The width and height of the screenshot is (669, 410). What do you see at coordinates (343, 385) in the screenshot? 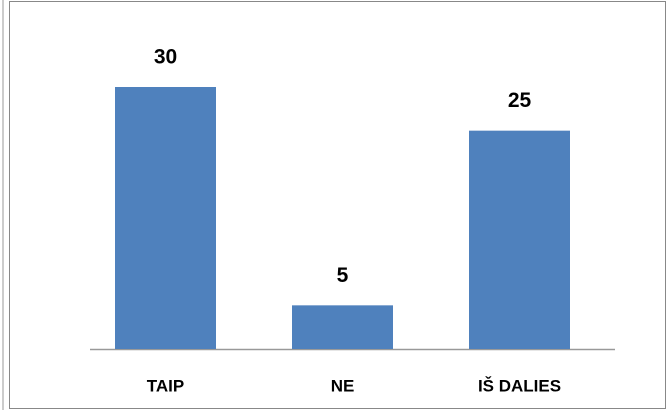
I see `x-tick-label: NE` at bounding box center [343, 385].